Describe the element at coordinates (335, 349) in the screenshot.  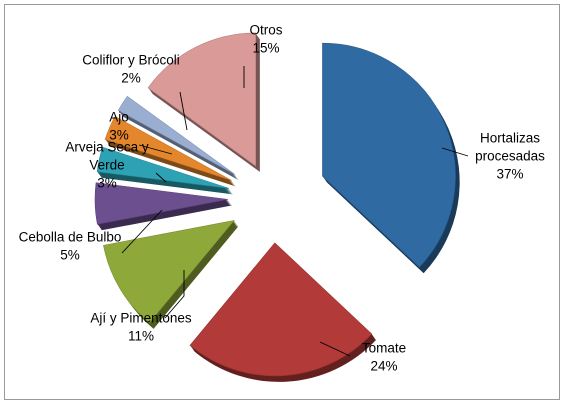
I see `leader-line-tomate` at that location.